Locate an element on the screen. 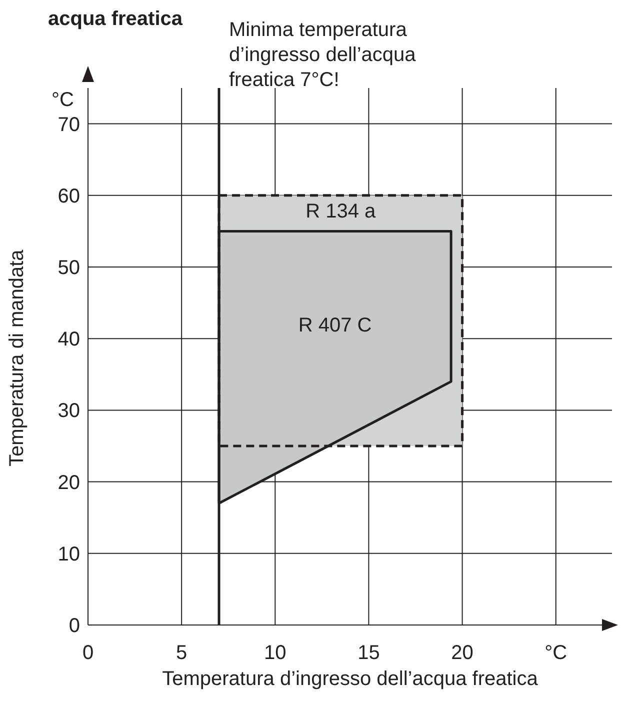  text: °C is located at coordinates (63, 100).